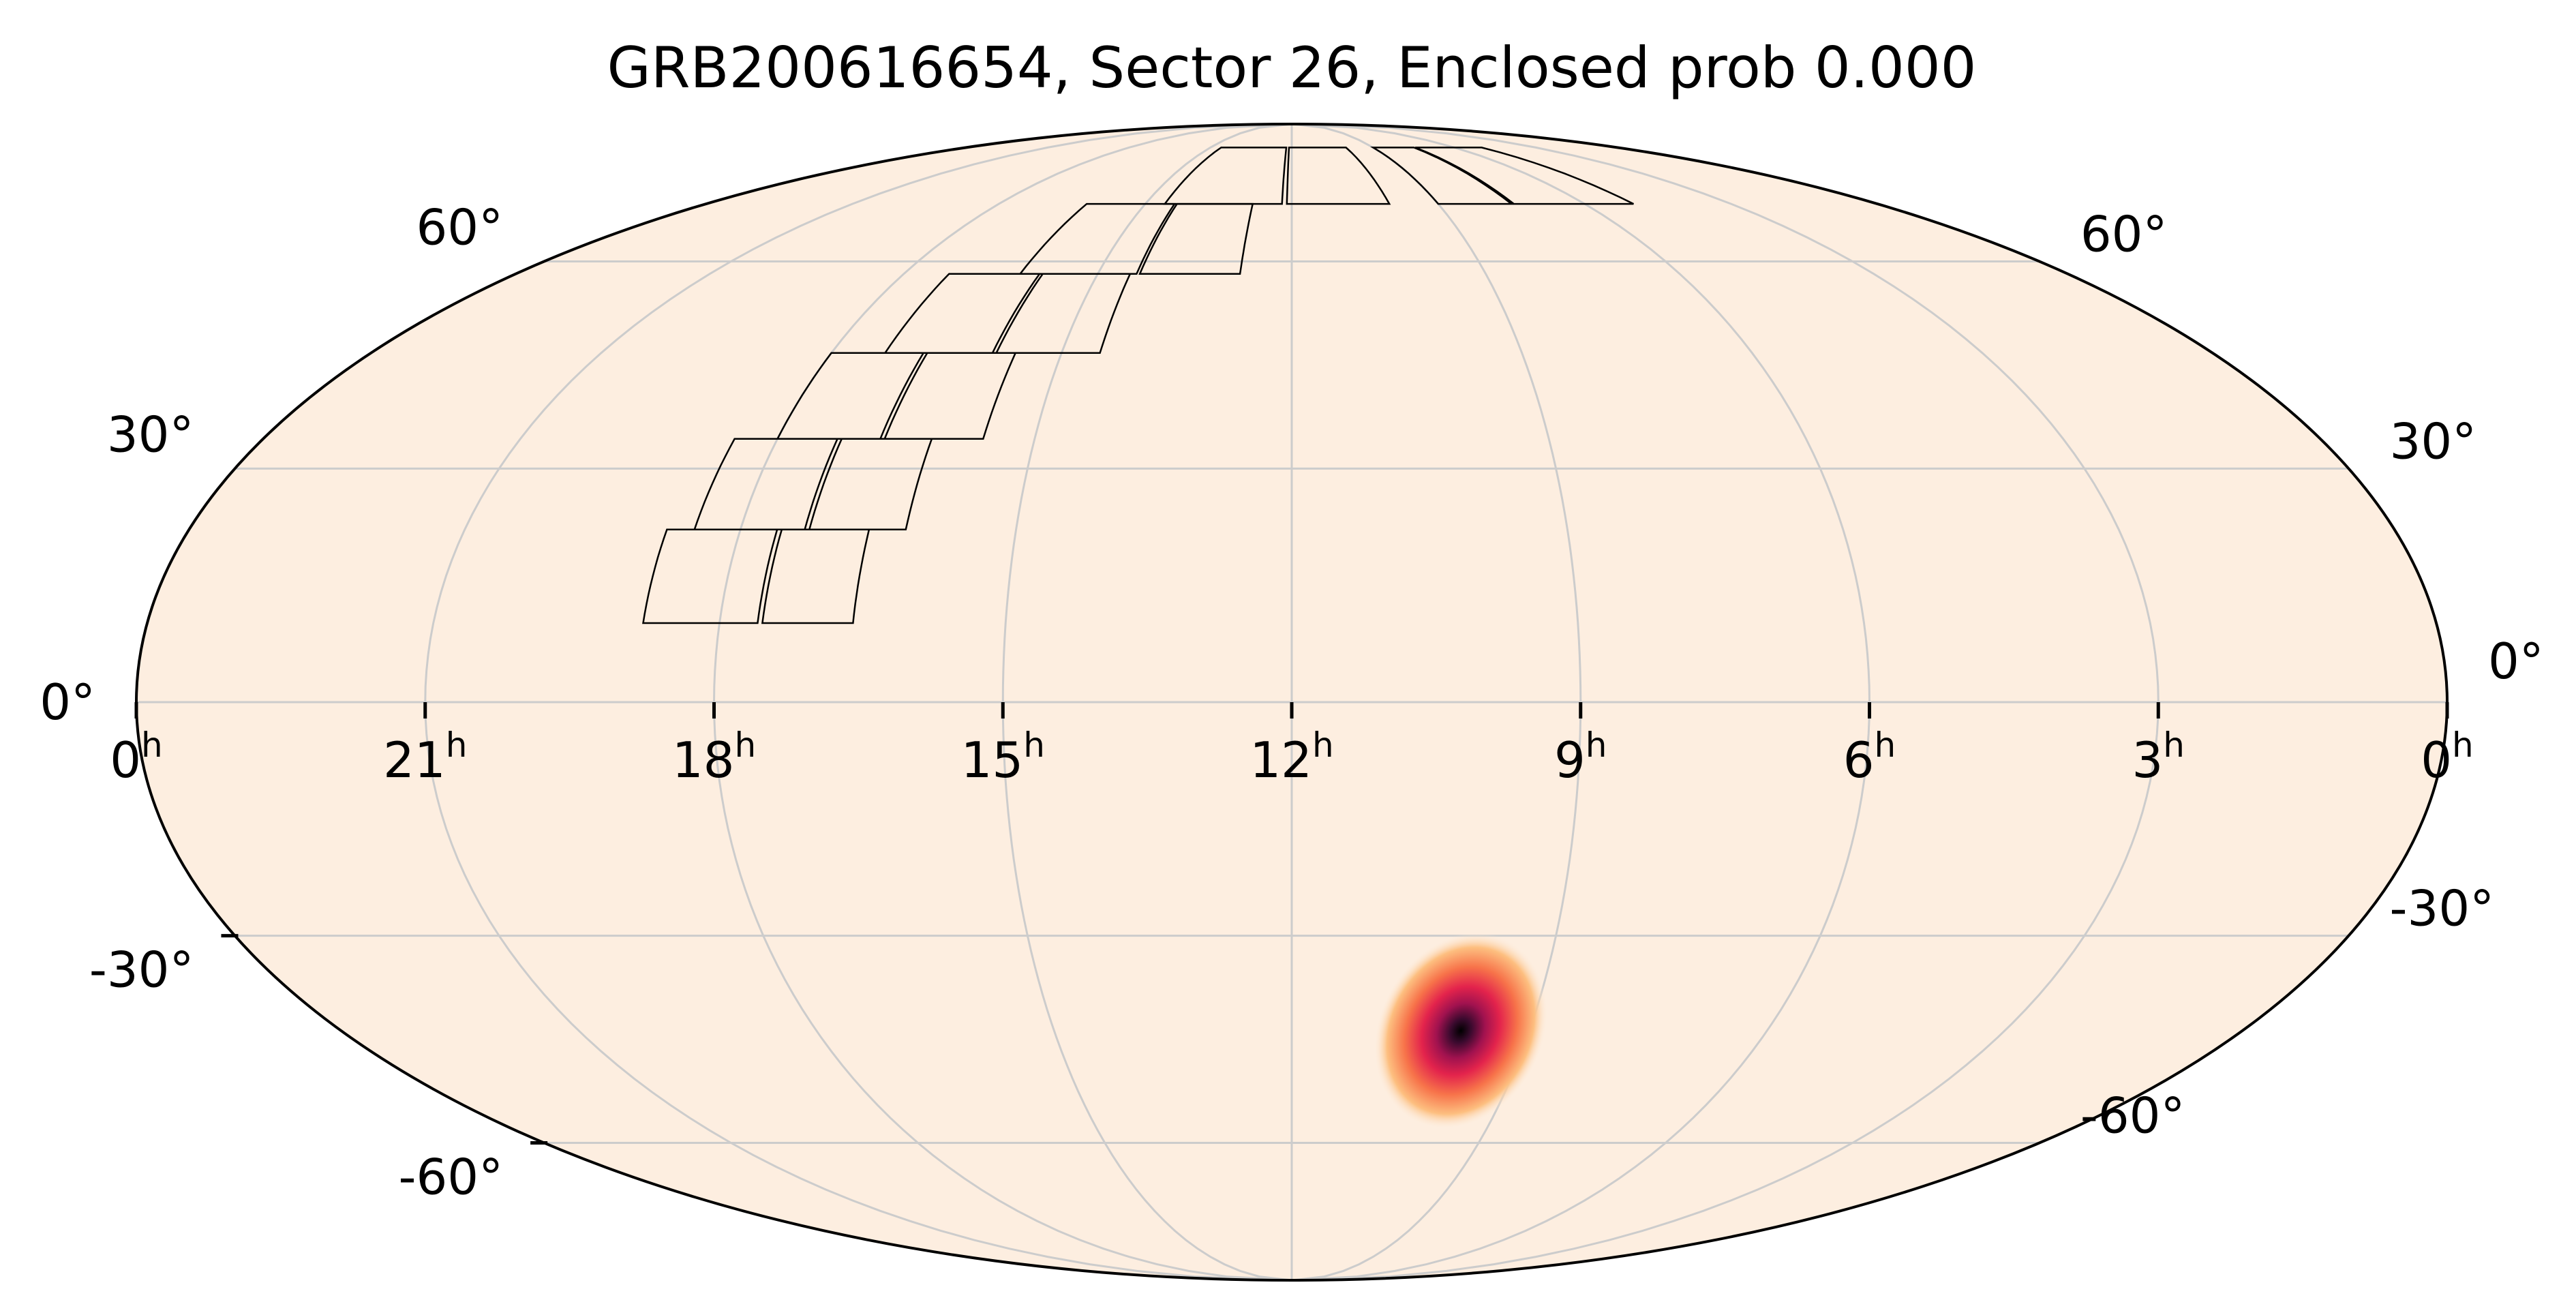 This screenshot has height=1315, width=2576. I want to click on dec-tick-label-left: -60°, so click(451, 1177).